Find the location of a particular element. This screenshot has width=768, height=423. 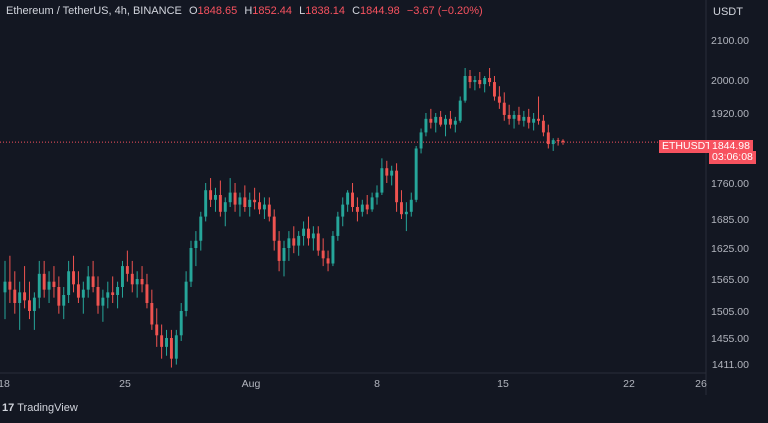

tradingview-brand: 17 TradingView is located at coordinates (40, 408).